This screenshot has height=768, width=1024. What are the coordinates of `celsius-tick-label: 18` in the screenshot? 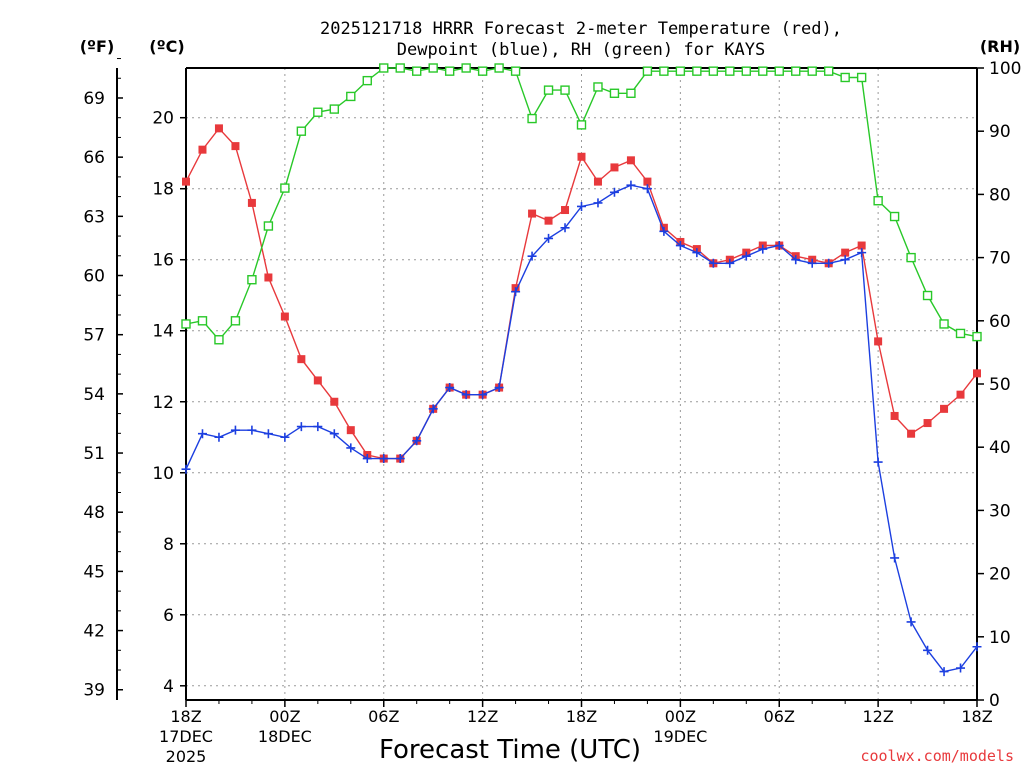 It's located at (163, 190).